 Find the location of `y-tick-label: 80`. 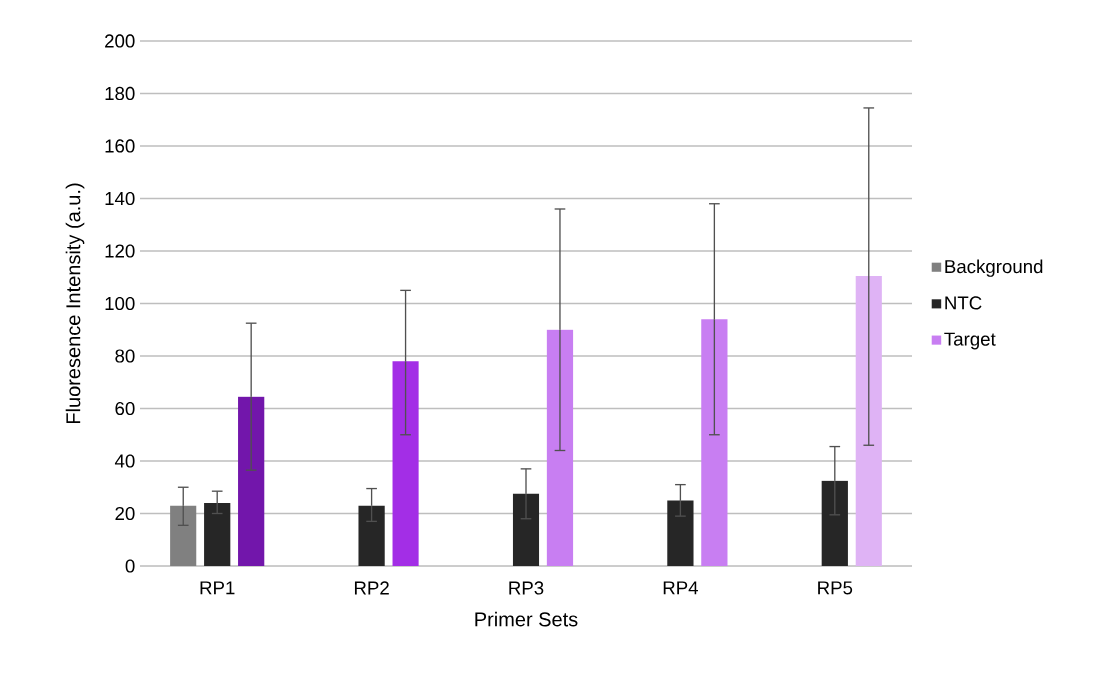

y-tick-label: 80 is located at coordinates (125, 356).